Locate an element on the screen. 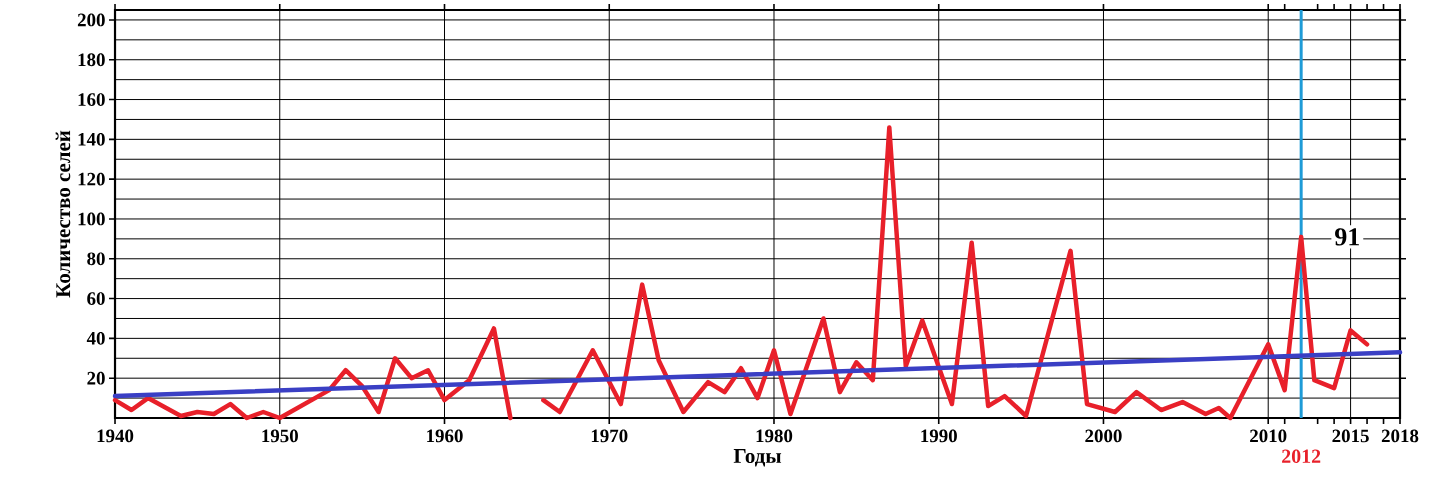 The height and width of the screenshot is (482, 1429). x-axis-title: Годы is located at coordinates (757, 458).